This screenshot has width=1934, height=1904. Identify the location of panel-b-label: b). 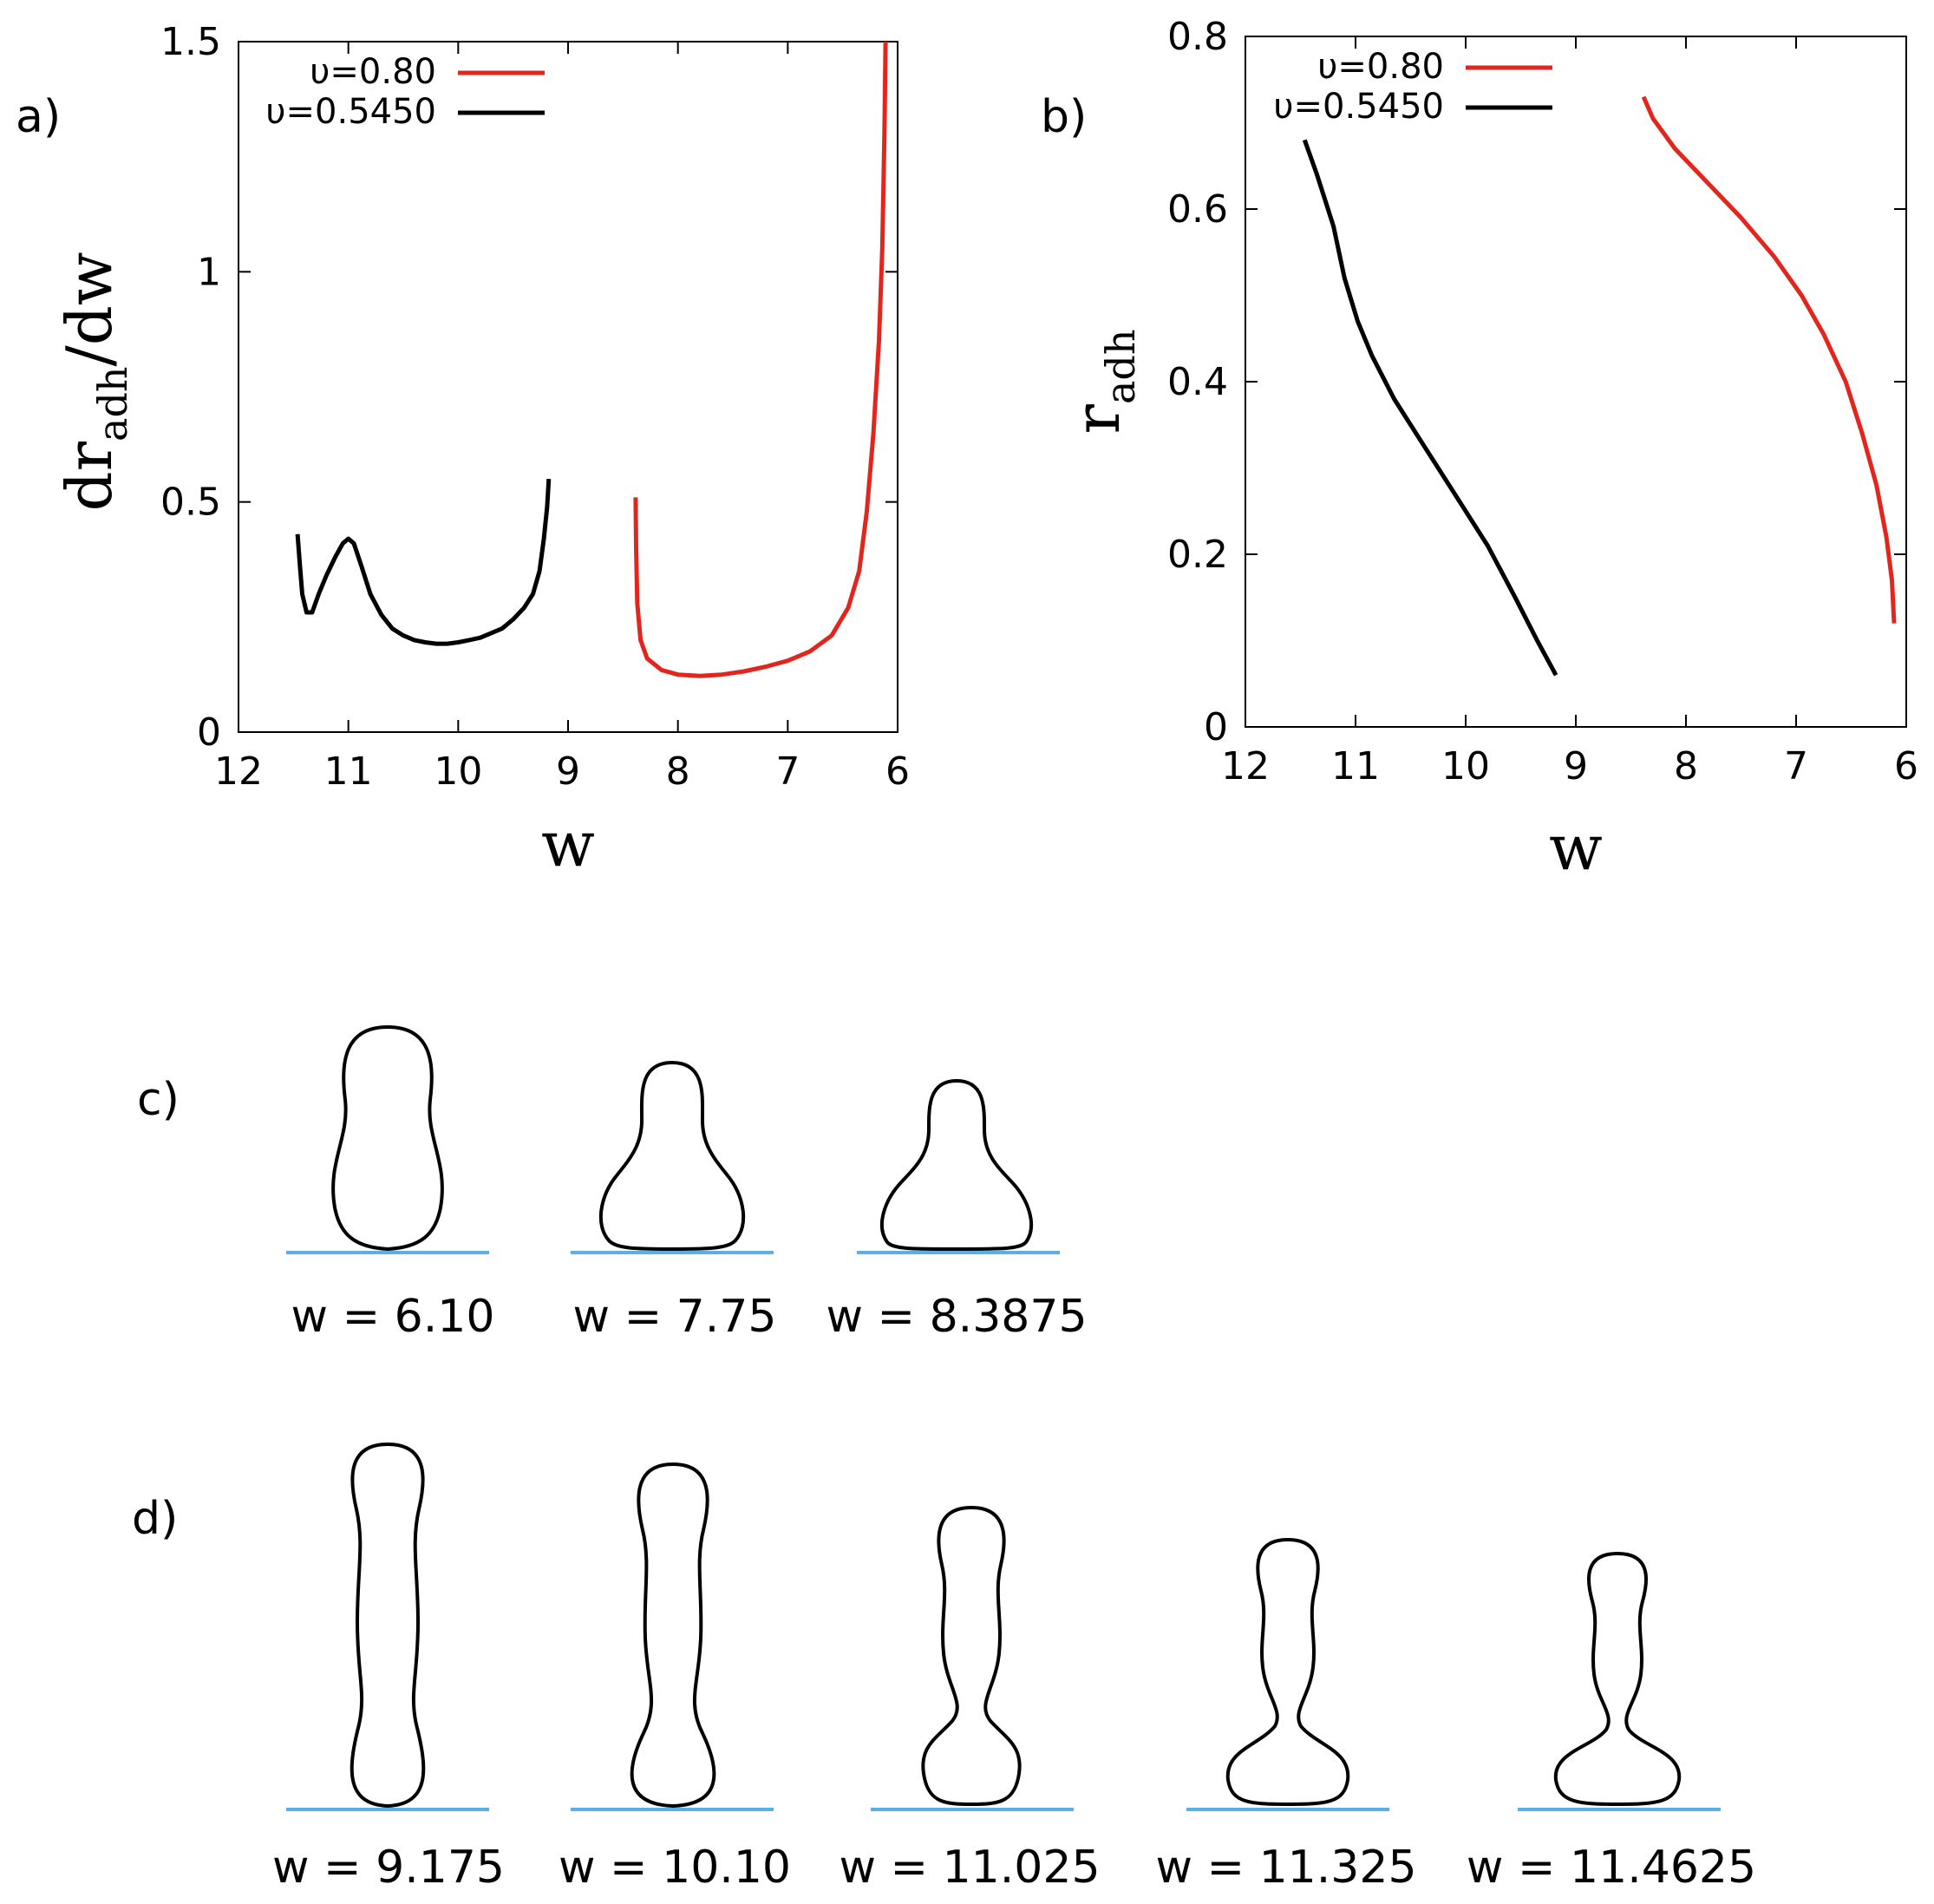
(1064, 117).